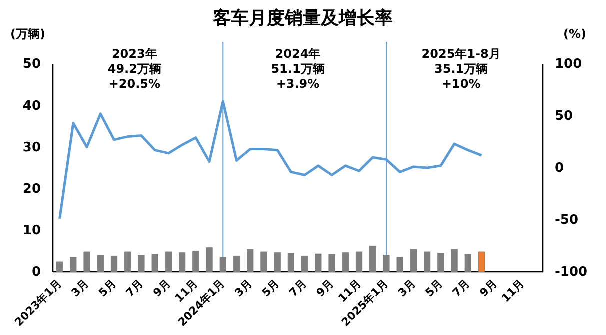  Describe the element at coordinates (513, 291) in the screenshot. I see `x-tick-label: 11月` at that location.